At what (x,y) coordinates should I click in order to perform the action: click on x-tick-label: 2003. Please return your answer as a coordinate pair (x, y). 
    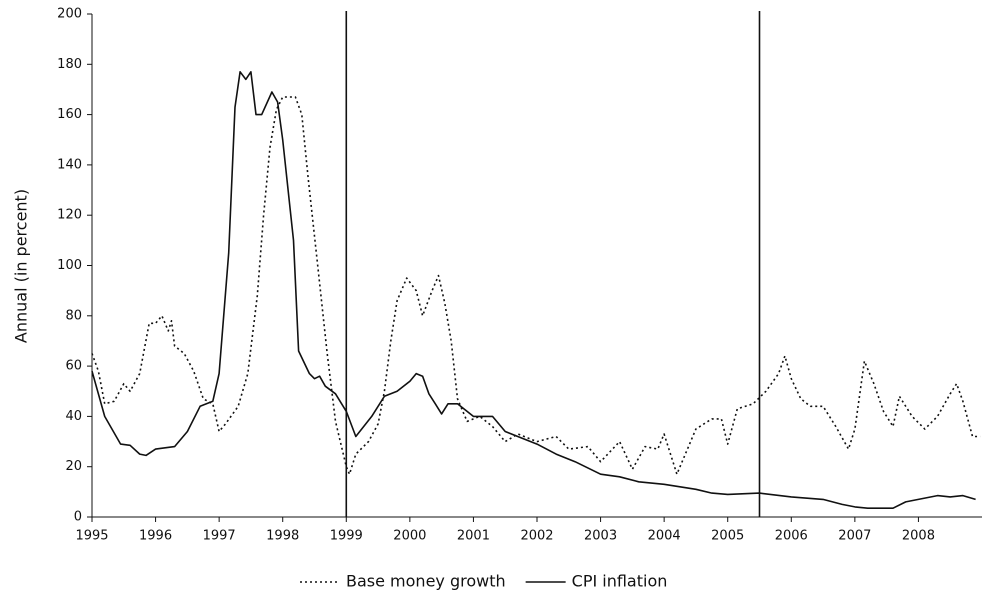
    Looking at the image, I should click on (600, 536).